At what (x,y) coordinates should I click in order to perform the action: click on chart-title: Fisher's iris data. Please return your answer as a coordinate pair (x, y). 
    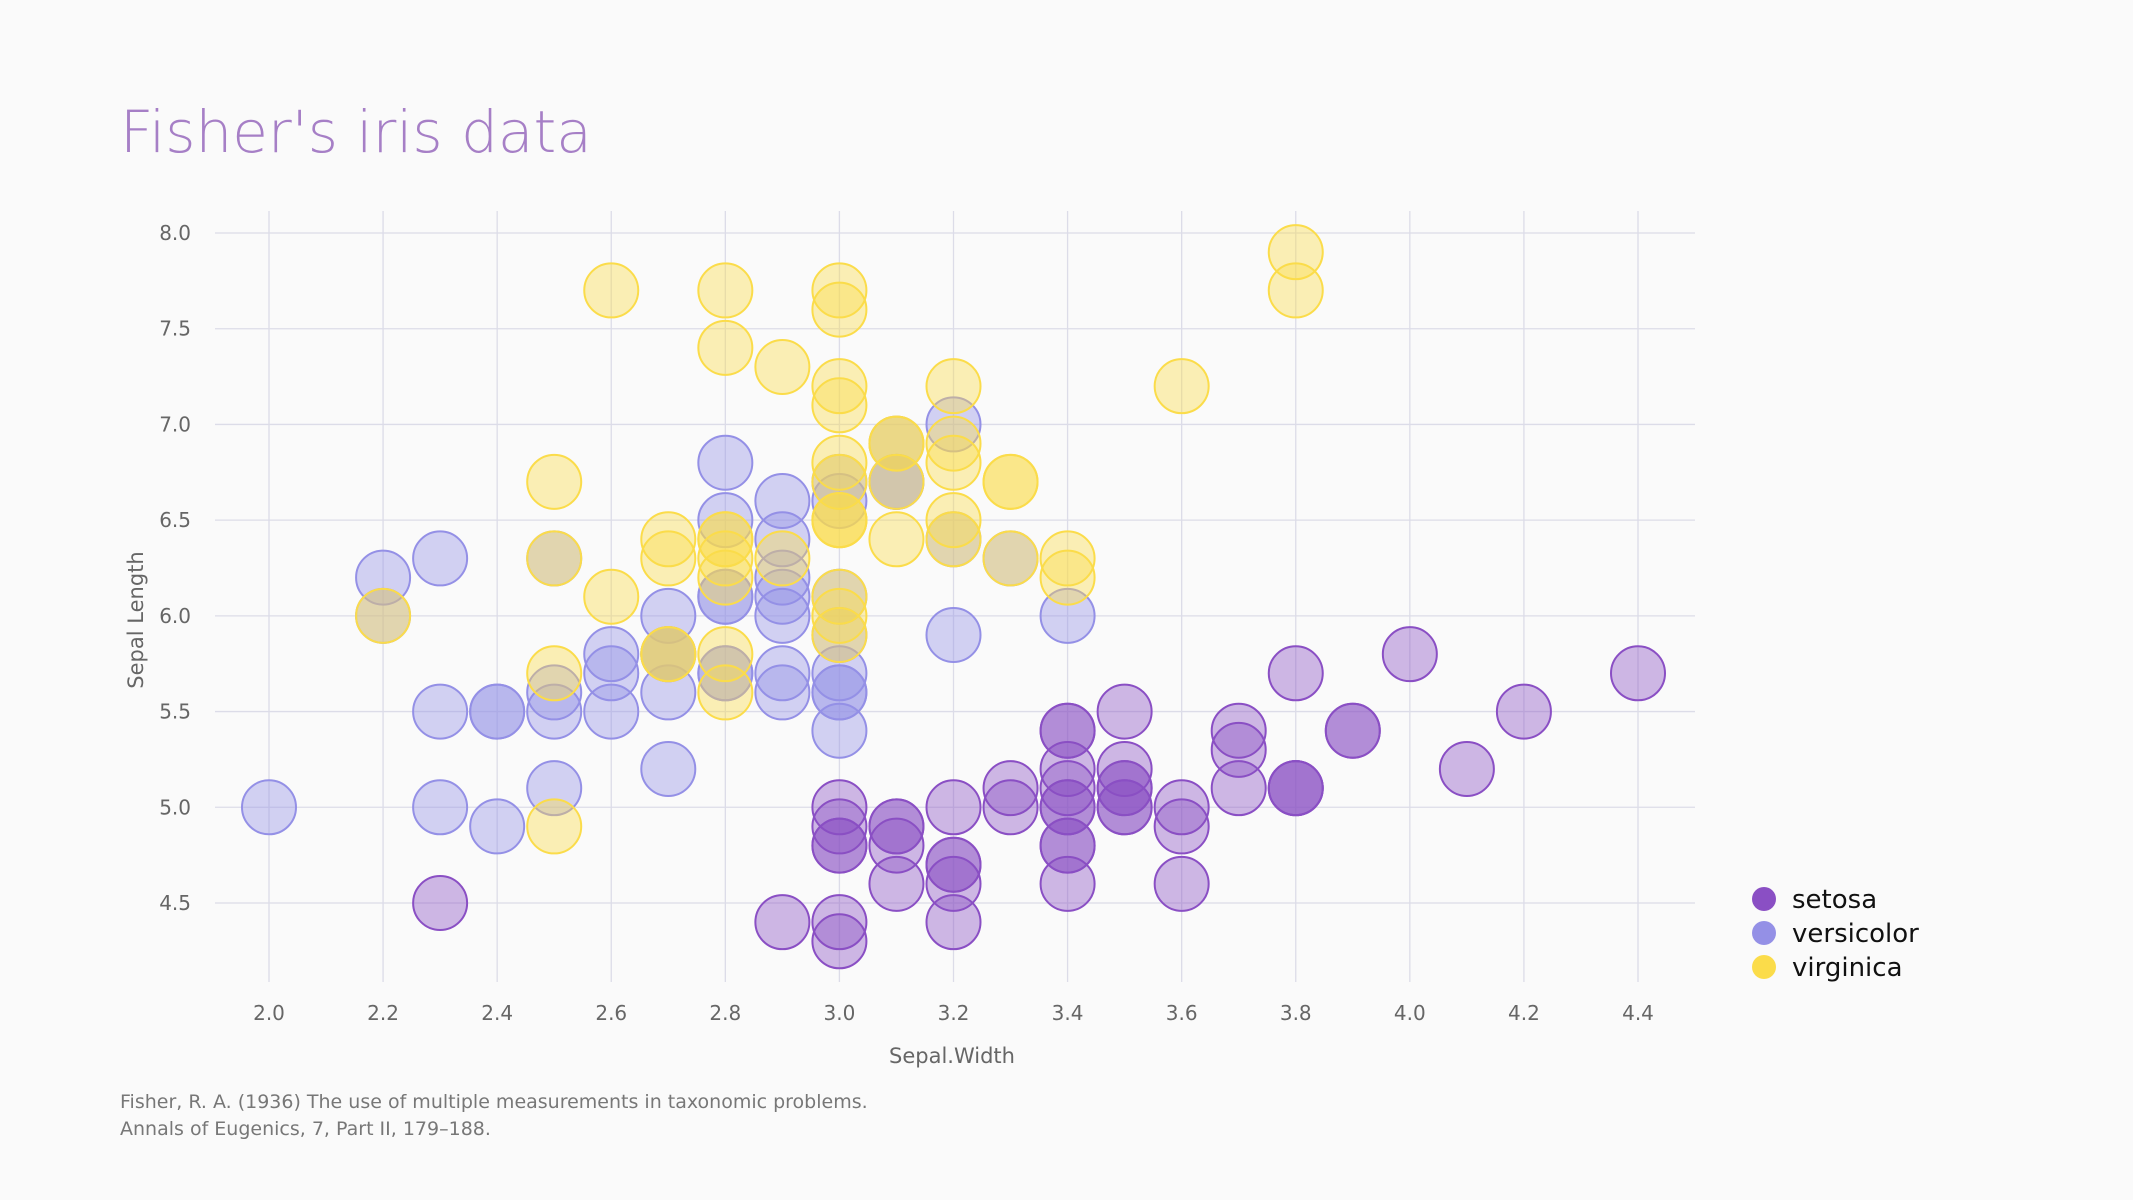
    Looking at the image, I should click on (356, 132).